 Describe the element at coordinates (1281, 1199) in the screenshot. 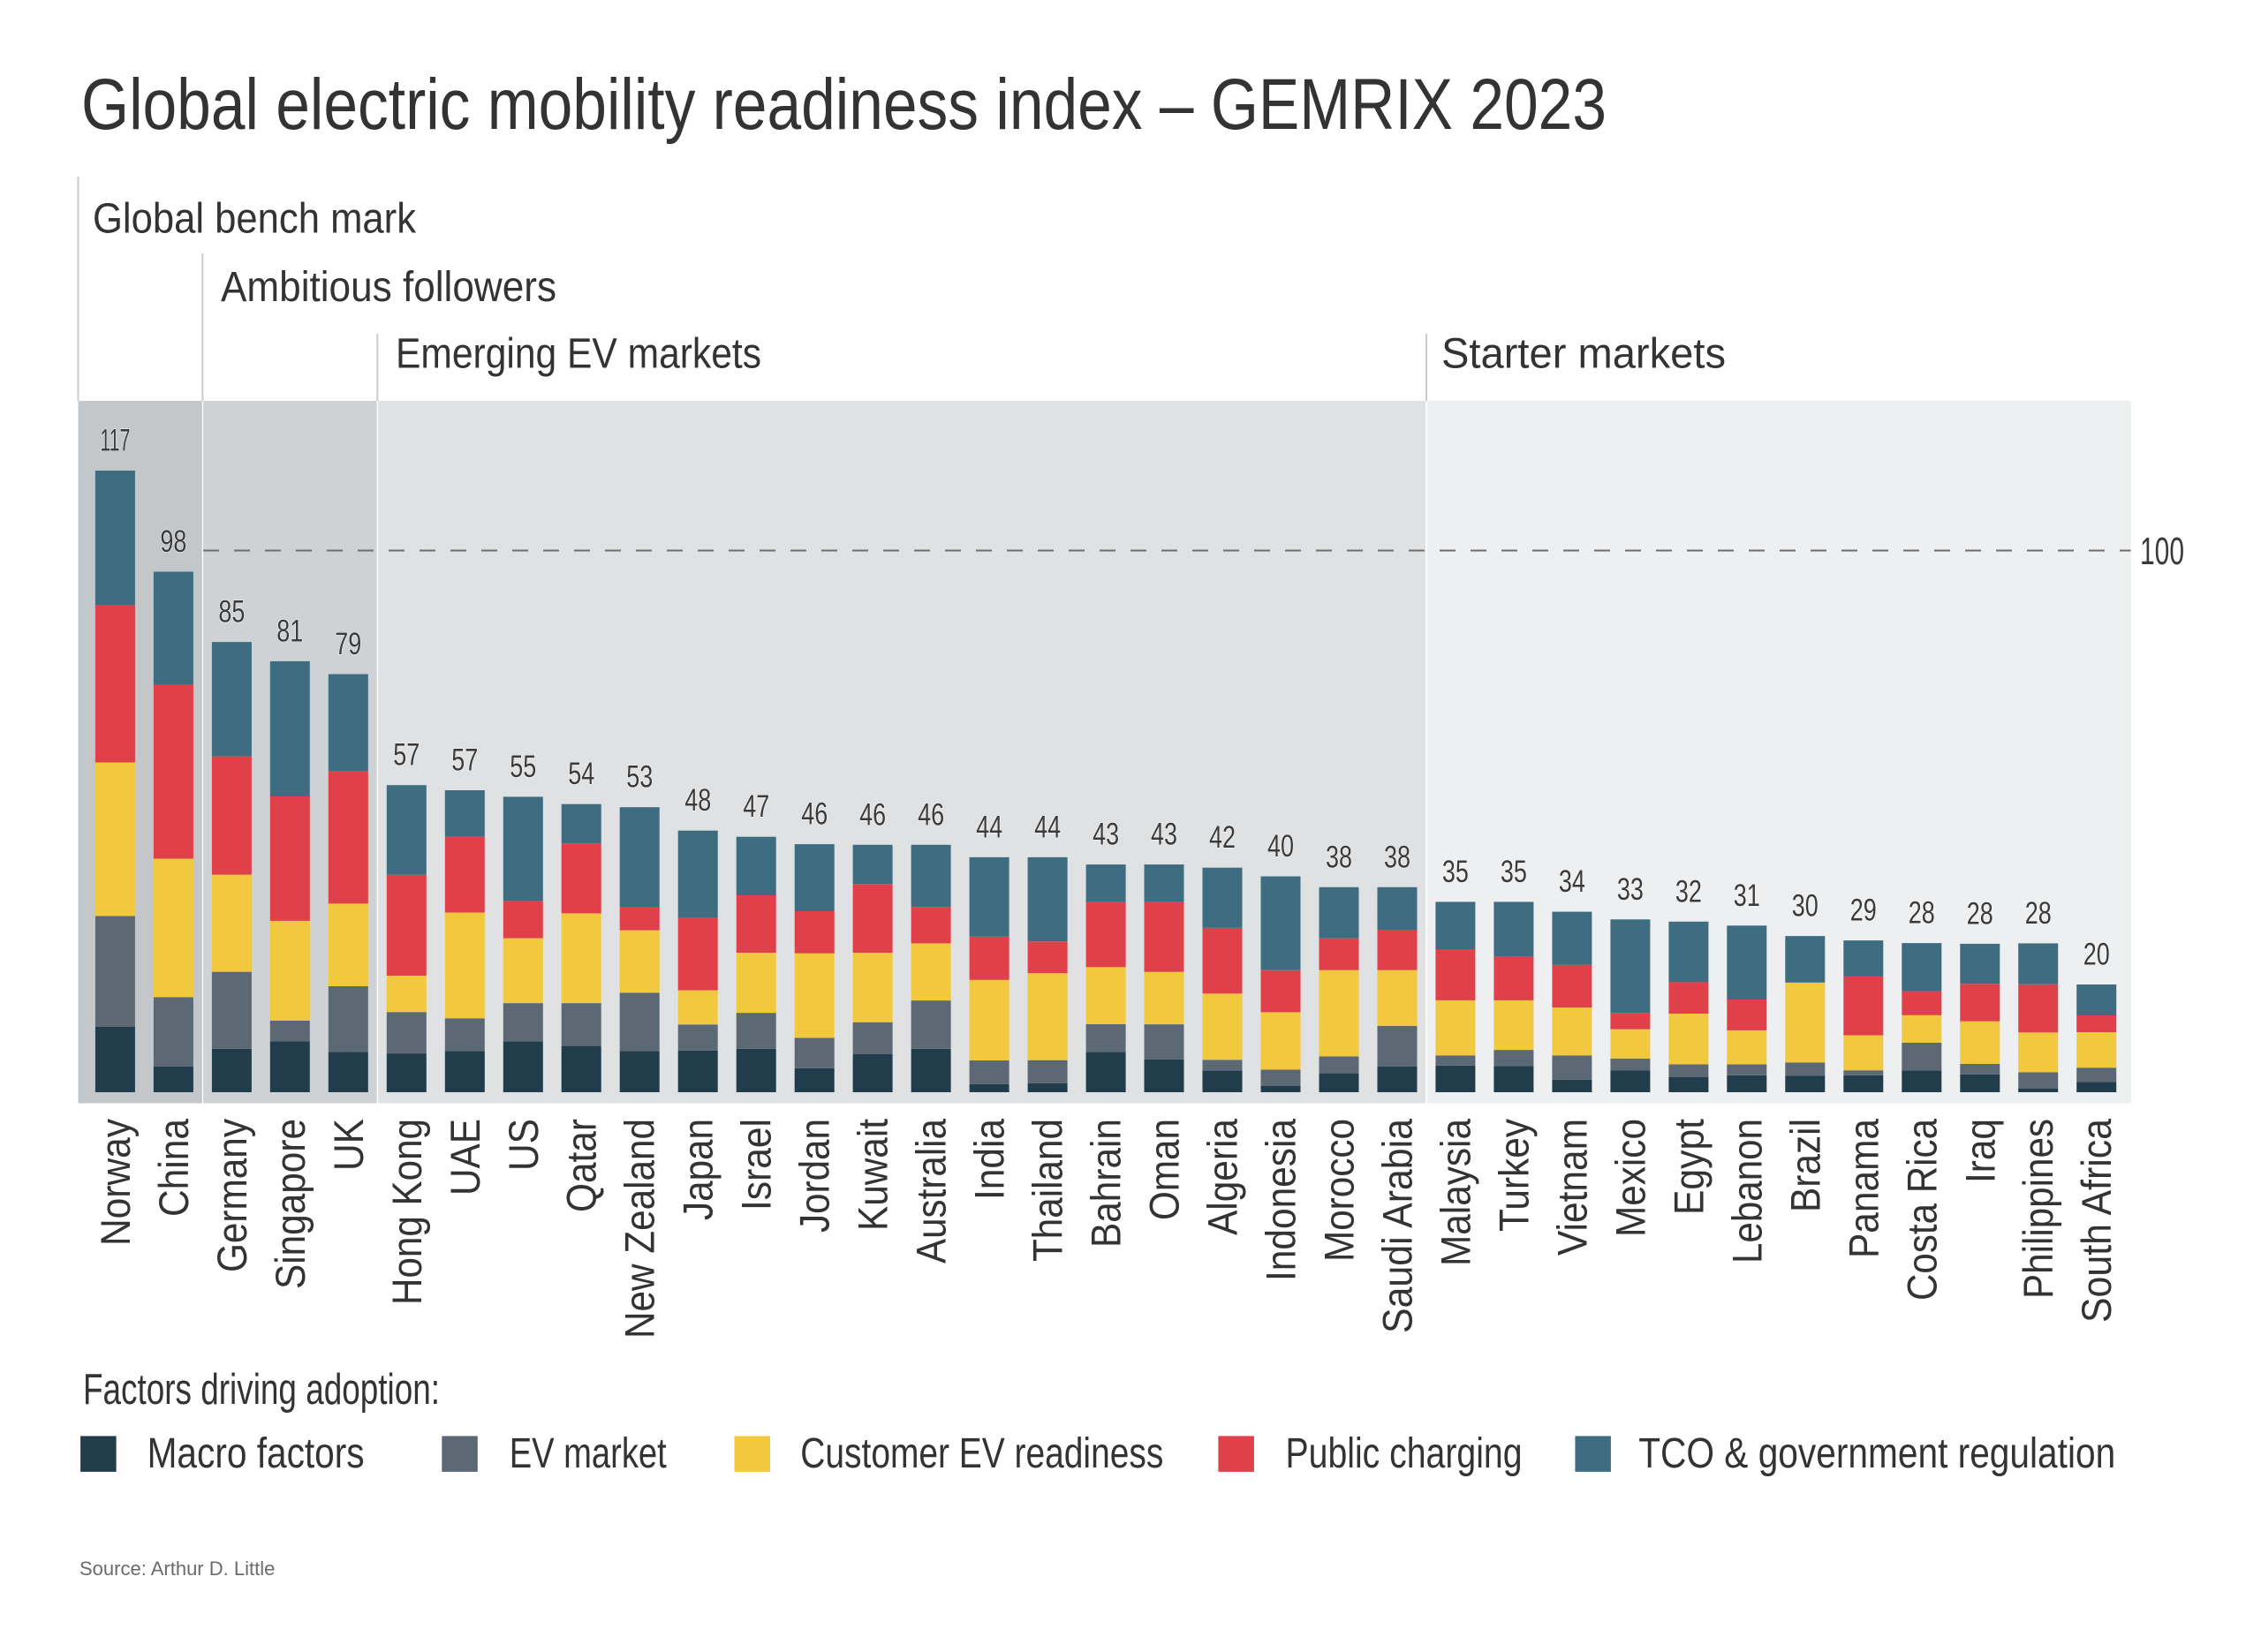

I see `svg-text: Indonesia` at that location.